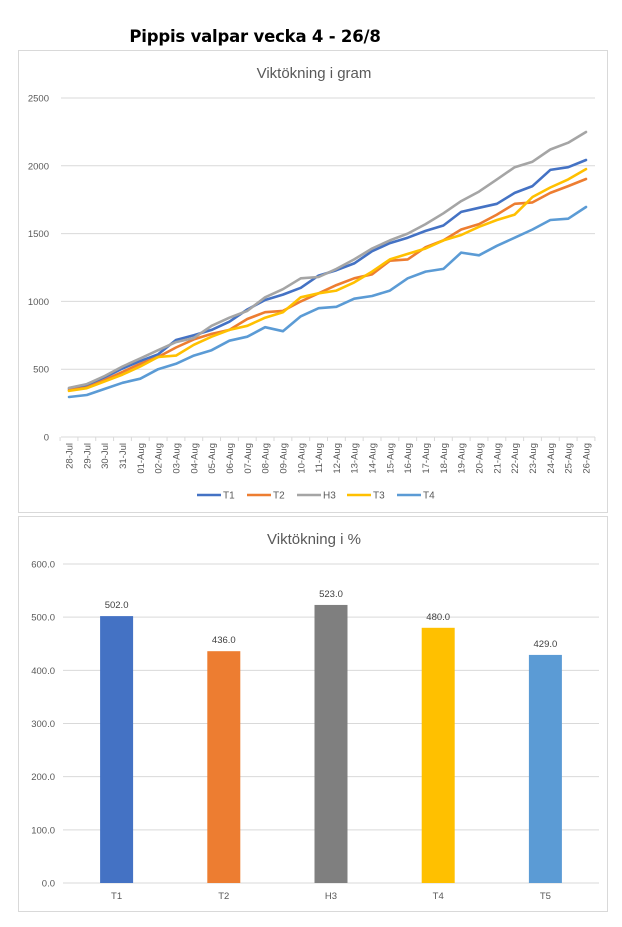 This screenshot has width=622, height=927. What do you see at coordinates (38, 302) in the screenshot?
I see `y-tick-label: 1000` at bounding box center [38, 302].